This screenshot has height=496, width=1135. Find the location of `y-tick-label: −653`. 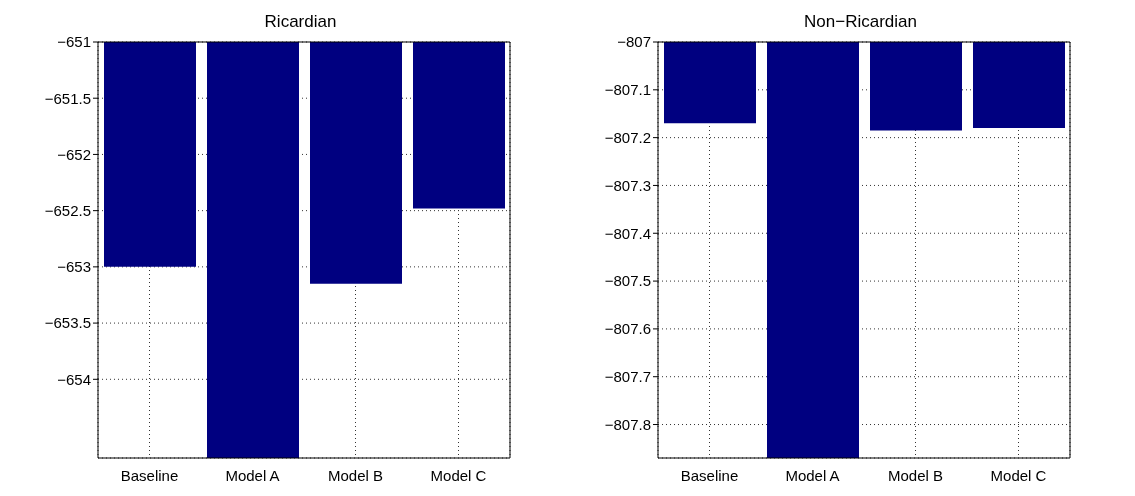

y-tick-label: −653 is located at coordinates (74, 267).